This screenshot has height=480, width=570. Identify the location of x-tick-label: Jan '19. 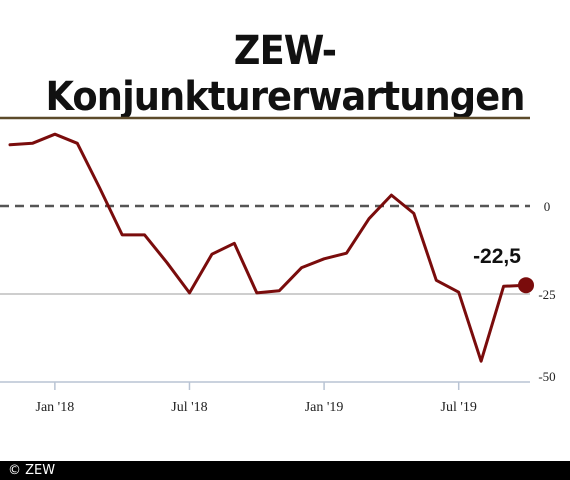
(324, 407).